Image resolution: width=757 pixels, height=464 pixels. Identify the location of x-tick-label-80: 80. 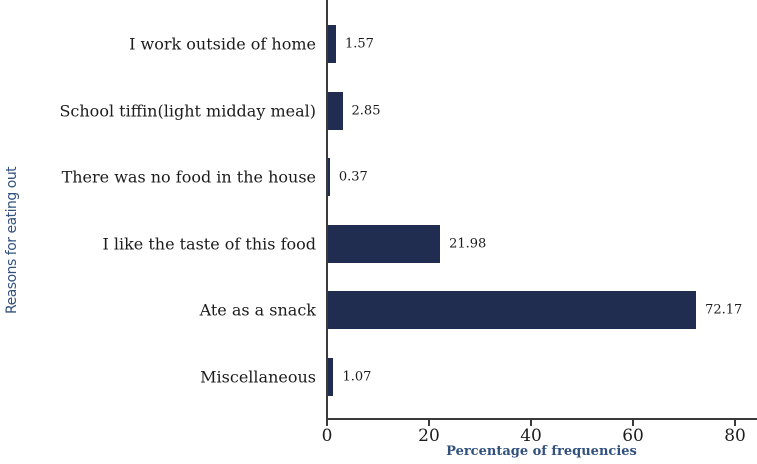
(735, 436).